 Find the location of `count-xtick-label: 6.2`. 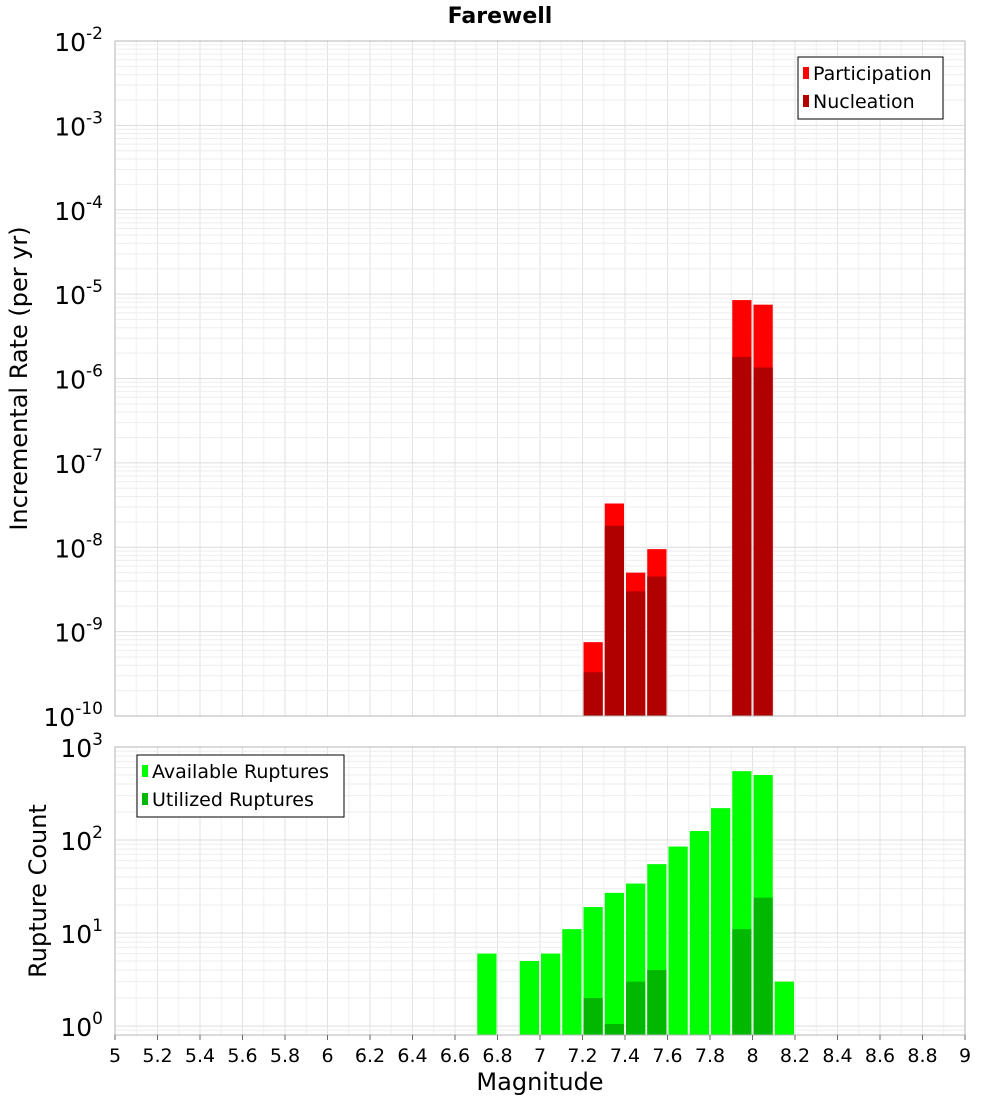

count-xtick-label: 6.2 is located at coordinates (370, 1056).